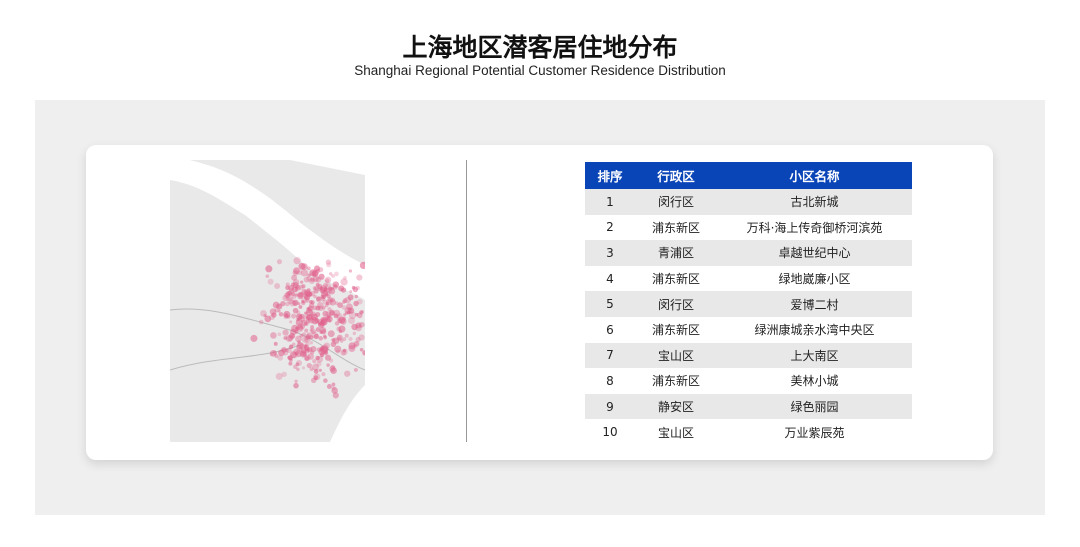  What do you see at coordinates (814, 381) in the screenshot?
I see `cell-community: 美林小城` at bounding box center [814, 381].